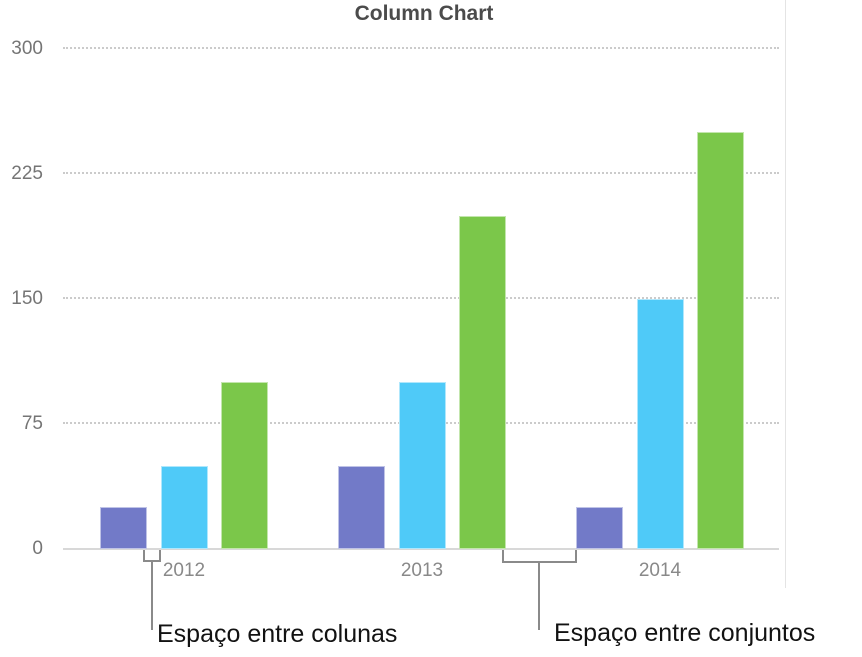 The width and height of the screenshot is (862, 657). Describe the element at coordinates (539, 562) in the screenshot. I see `set-gap-bracket-bottom` at that location.